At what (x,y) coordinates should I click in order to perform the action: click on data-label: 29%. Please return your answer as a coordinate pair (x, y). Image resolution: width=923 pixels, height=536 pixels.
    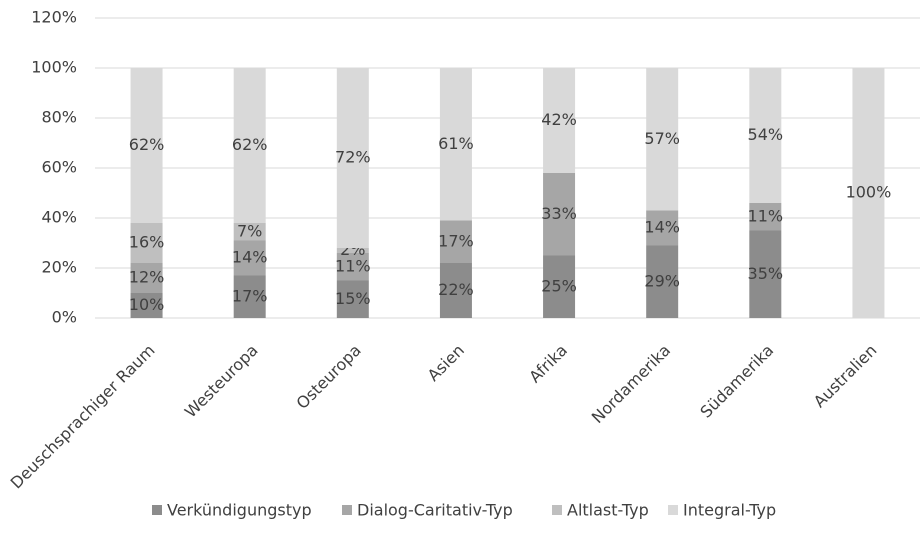
    Looking at the image, I should click on (662, 280).